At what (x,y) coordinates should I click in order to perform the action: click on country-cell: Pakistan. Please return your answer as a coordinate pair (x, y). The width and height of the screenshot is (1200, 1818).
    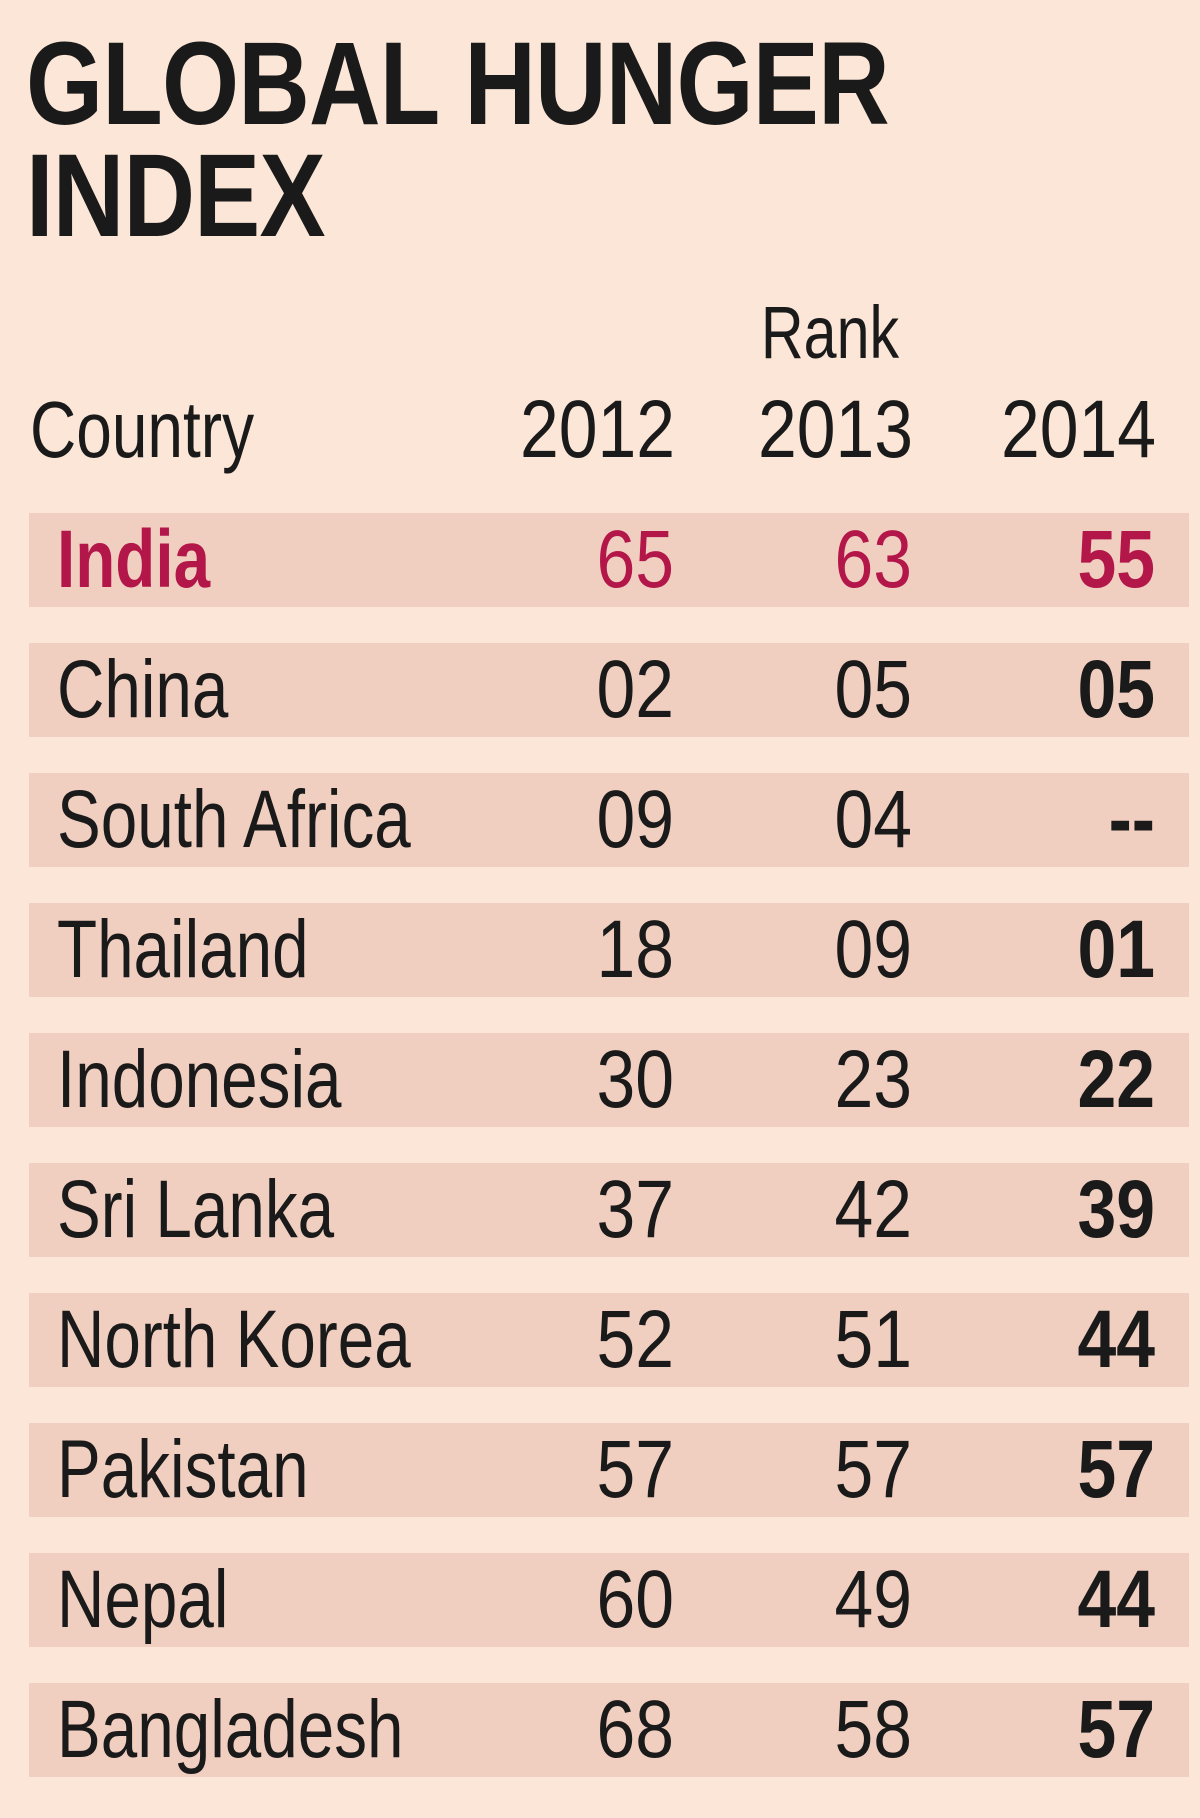
    Looking at the image, I should click on (183, 1469).